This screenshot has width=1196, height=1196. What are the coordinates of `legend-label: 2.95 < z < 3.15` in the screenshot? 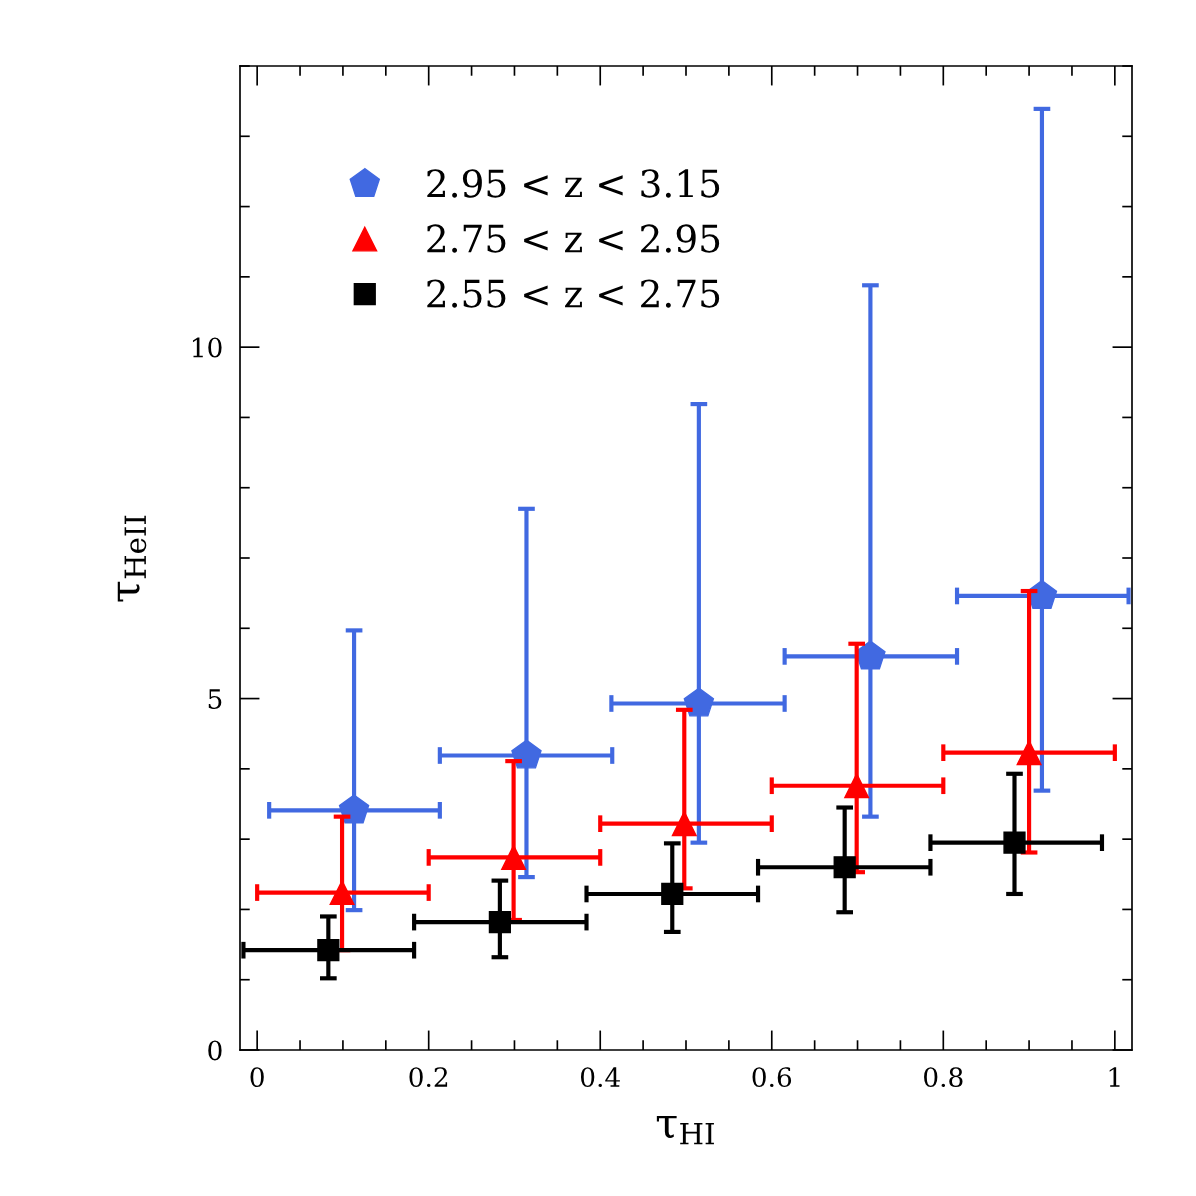 It's located at (573, 183).